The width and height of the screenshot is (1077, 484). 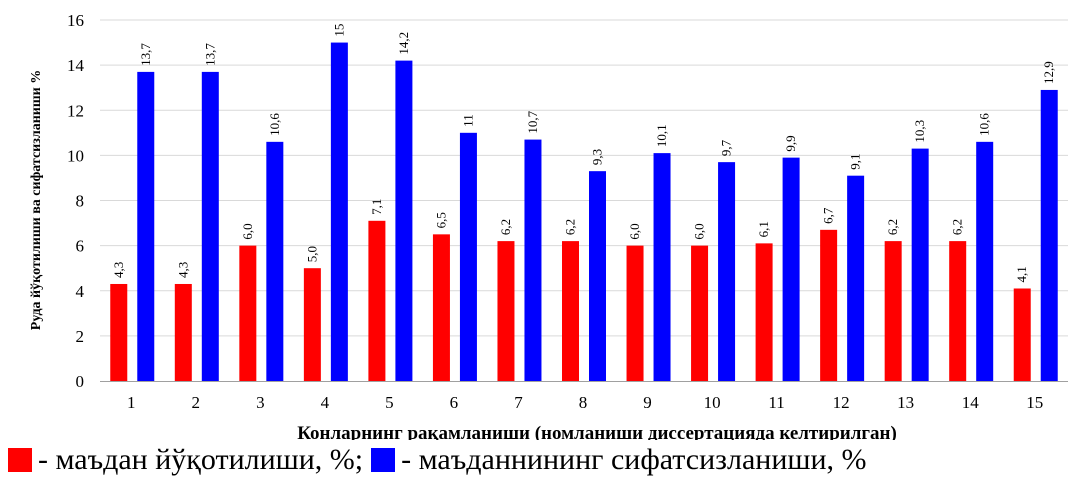 I want to click on y-tick-label: 12, so click(x=75, y=110).